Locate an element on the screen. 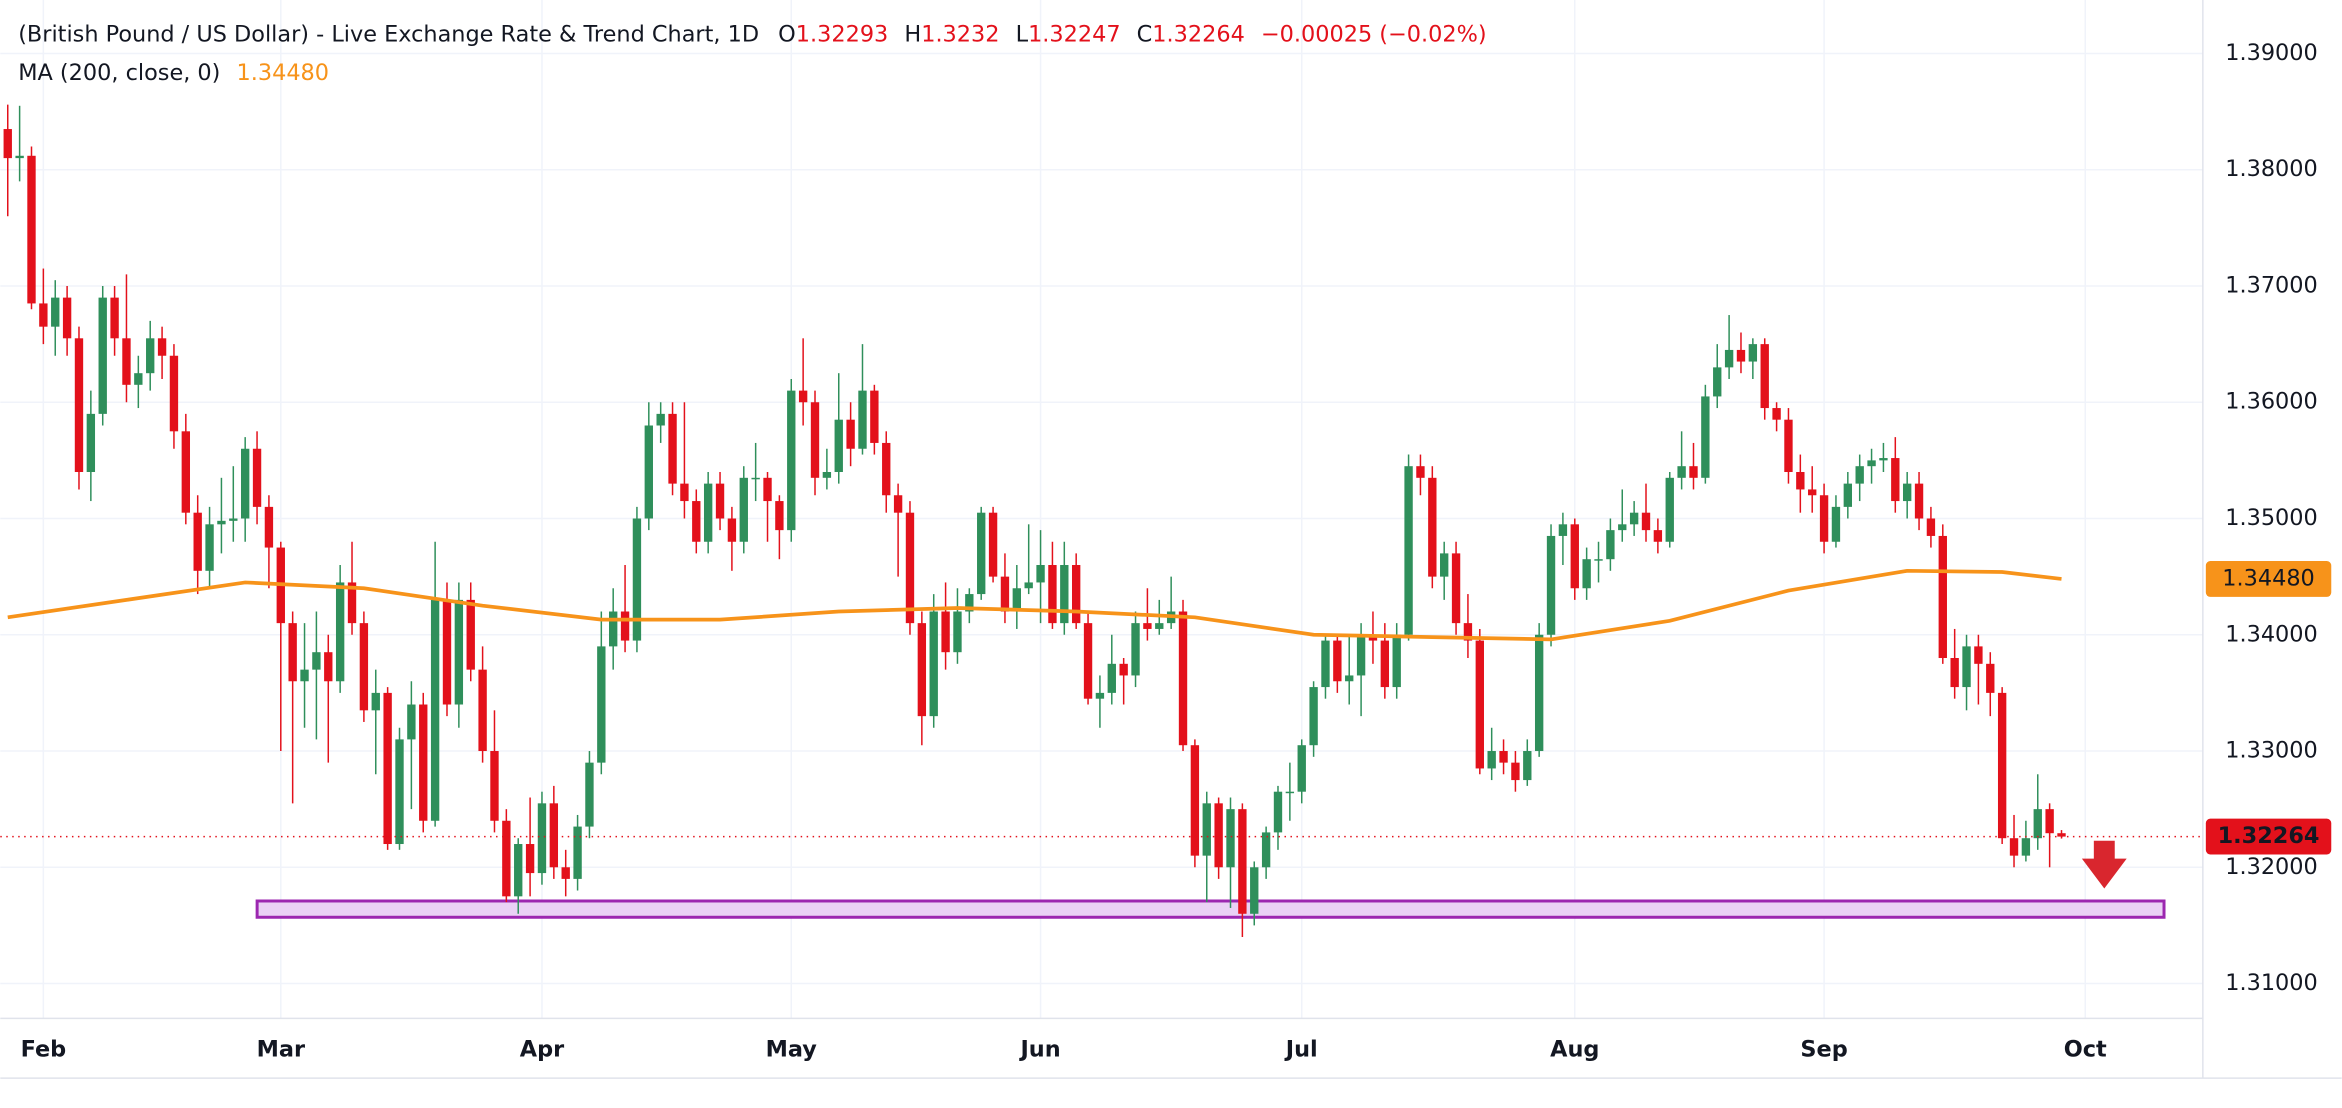 This screenshot has width=2342, height=1108. high-value: 1.3232 is located at coordinates (960, 34).